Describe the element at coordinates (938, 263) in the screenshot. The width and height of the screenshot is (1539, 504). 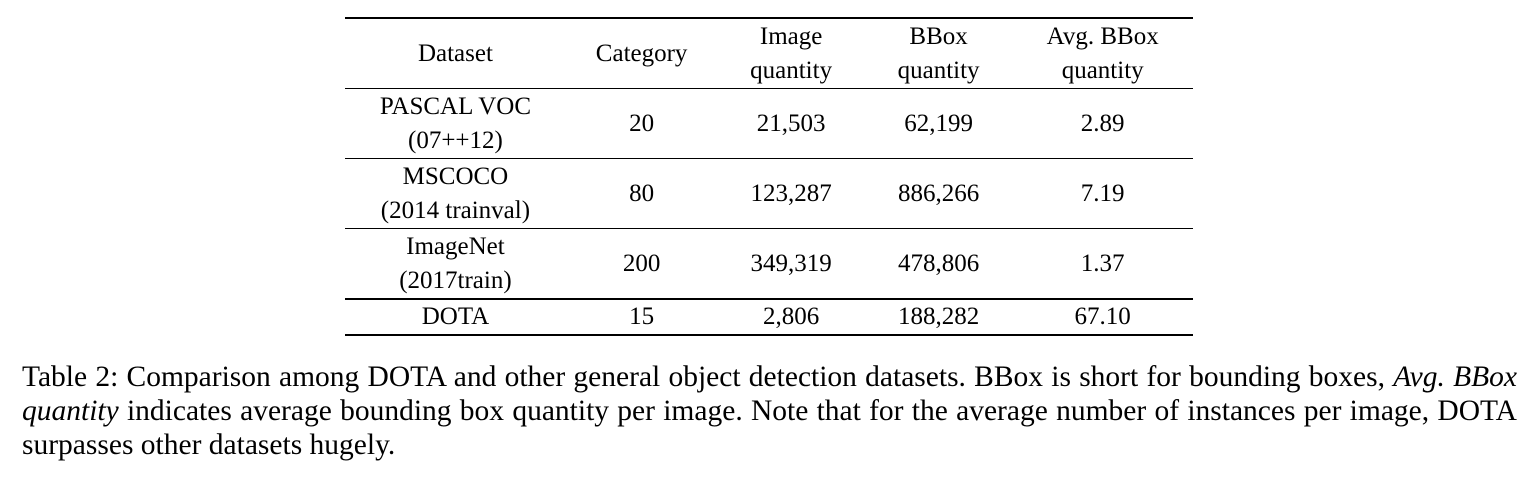
I see `cell-bbox-quantity: 478,806` at that location.